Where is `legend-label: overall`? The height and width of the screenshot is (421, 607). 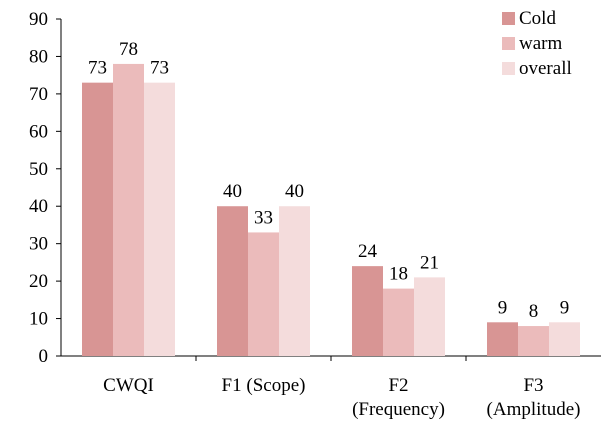
legend-label: overall is located at coordinates (545, 68).